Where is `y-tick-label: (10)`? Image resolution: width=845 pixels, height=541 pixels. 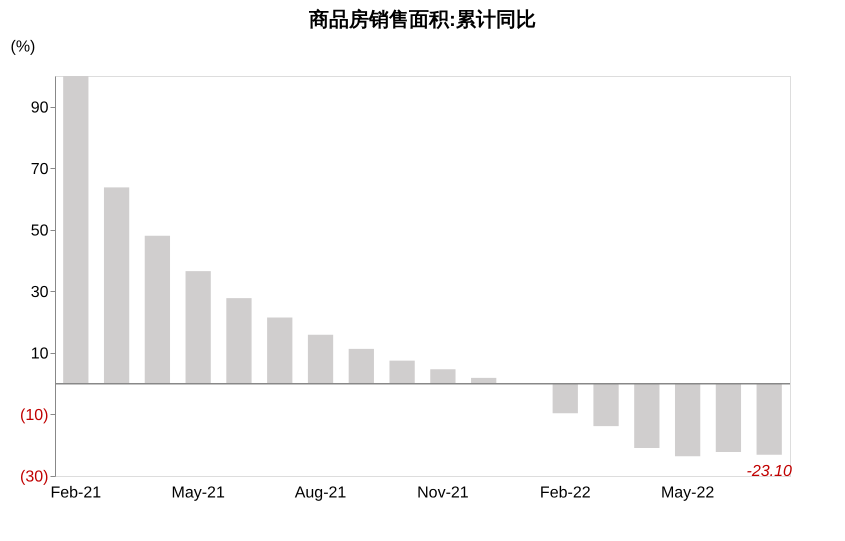 y-tick-label: (10) is located at coordinates (34, 415).